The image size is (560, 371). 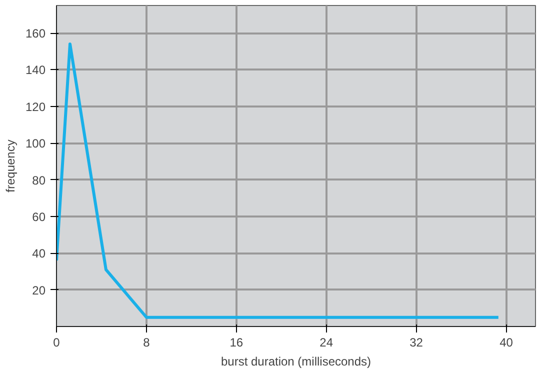 I want to click on y-tick-label: 160, so click(x=35, y=33).